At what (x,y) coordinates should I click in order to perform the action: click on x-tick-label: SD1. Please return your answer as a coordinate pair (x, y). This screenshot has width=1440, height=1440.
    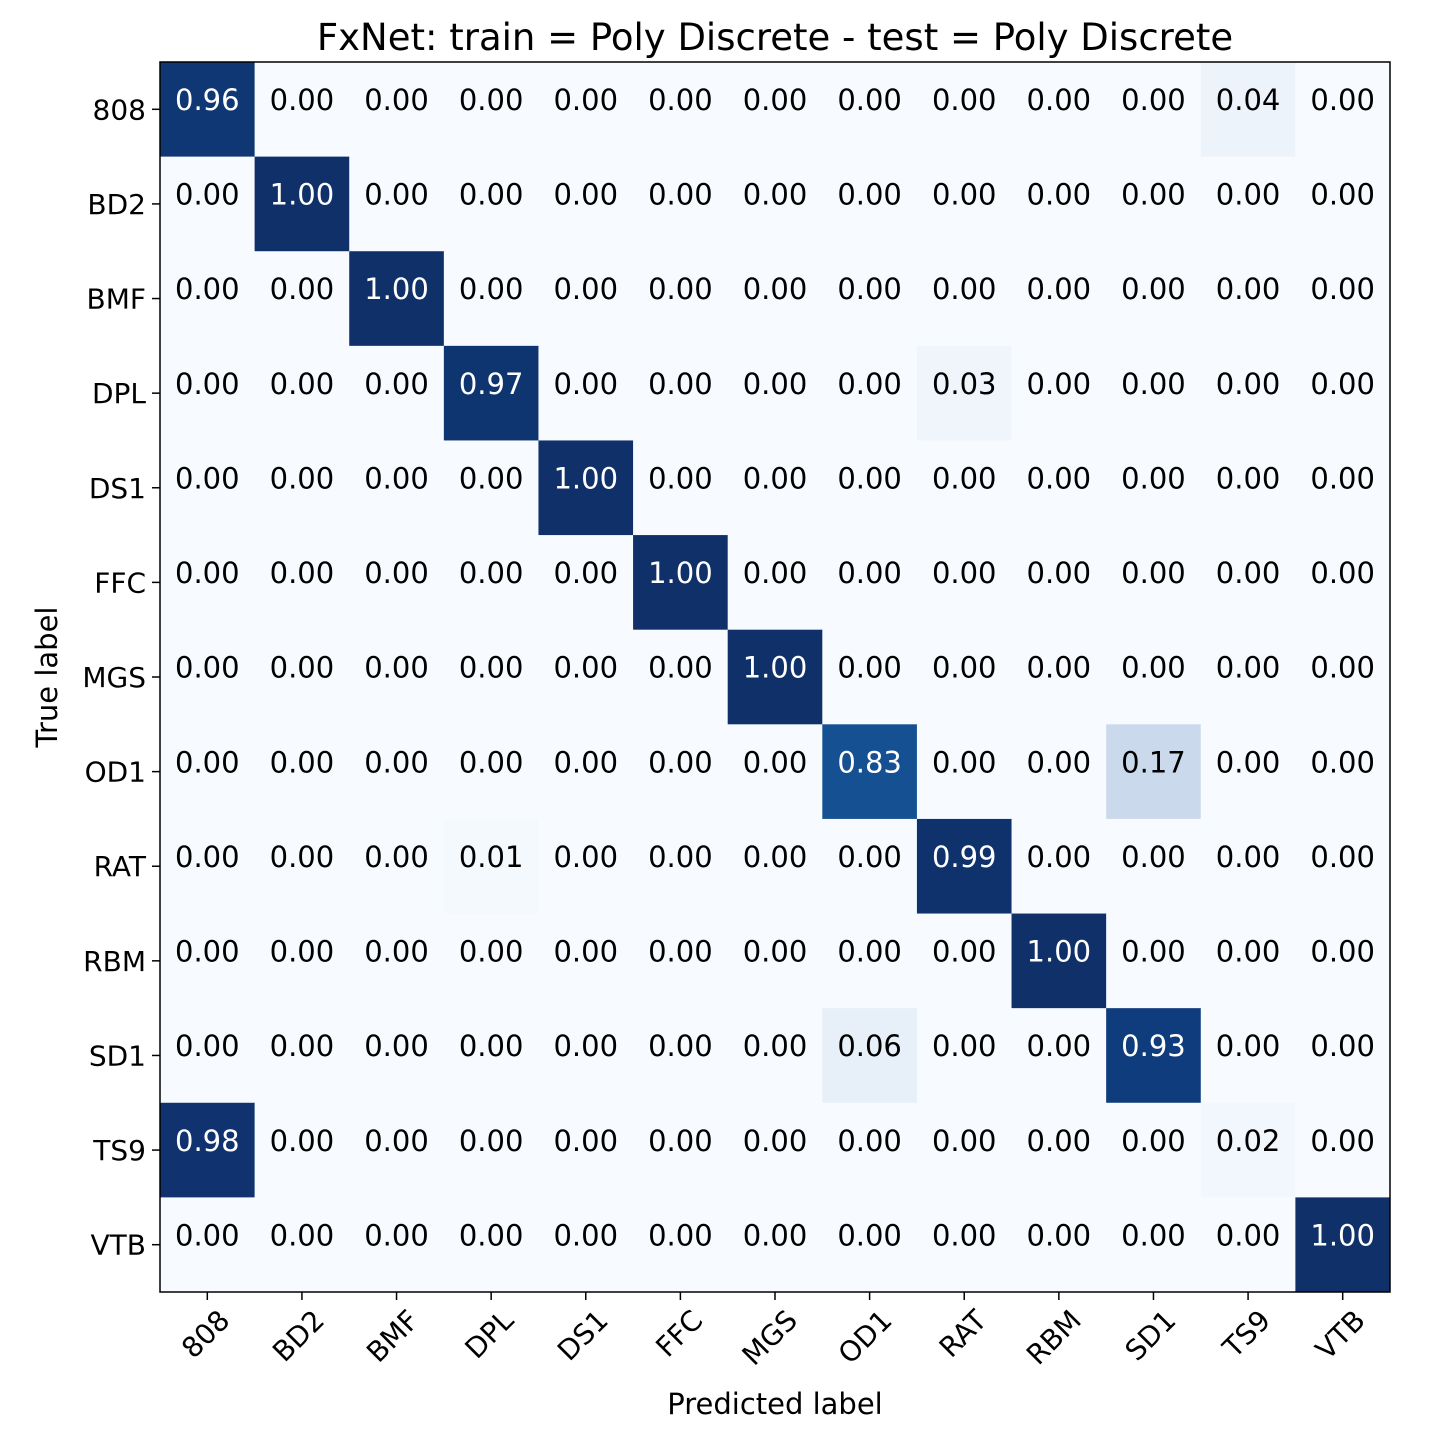
    Looking at the image, I should click on (1151, 1336).